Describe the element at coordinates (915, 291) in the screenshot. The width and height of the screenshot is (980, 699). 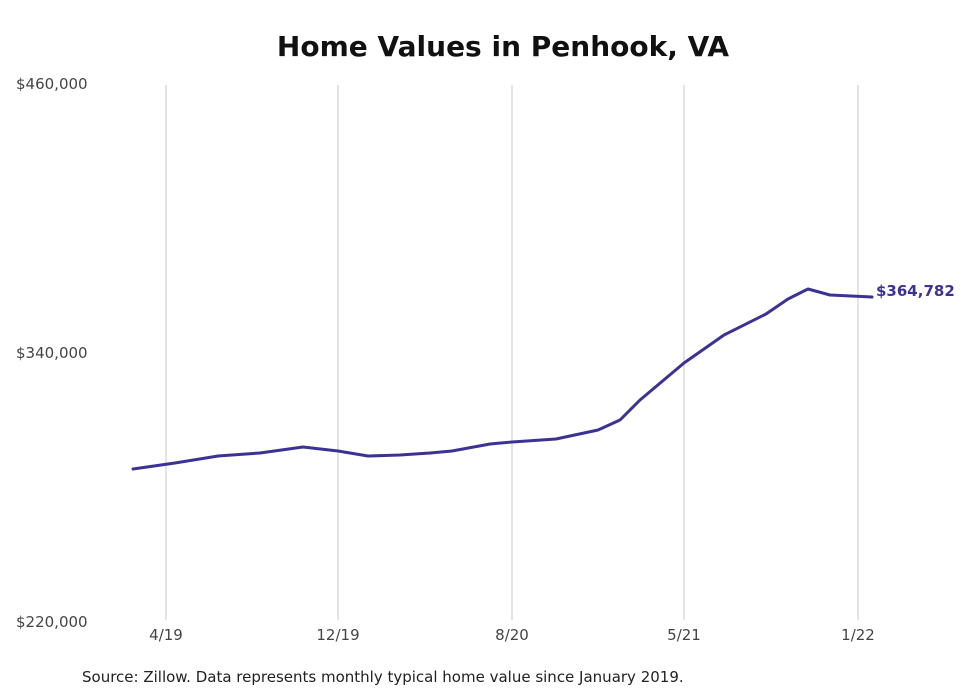
I see `latest-value-annotation: $364,782` at that location.